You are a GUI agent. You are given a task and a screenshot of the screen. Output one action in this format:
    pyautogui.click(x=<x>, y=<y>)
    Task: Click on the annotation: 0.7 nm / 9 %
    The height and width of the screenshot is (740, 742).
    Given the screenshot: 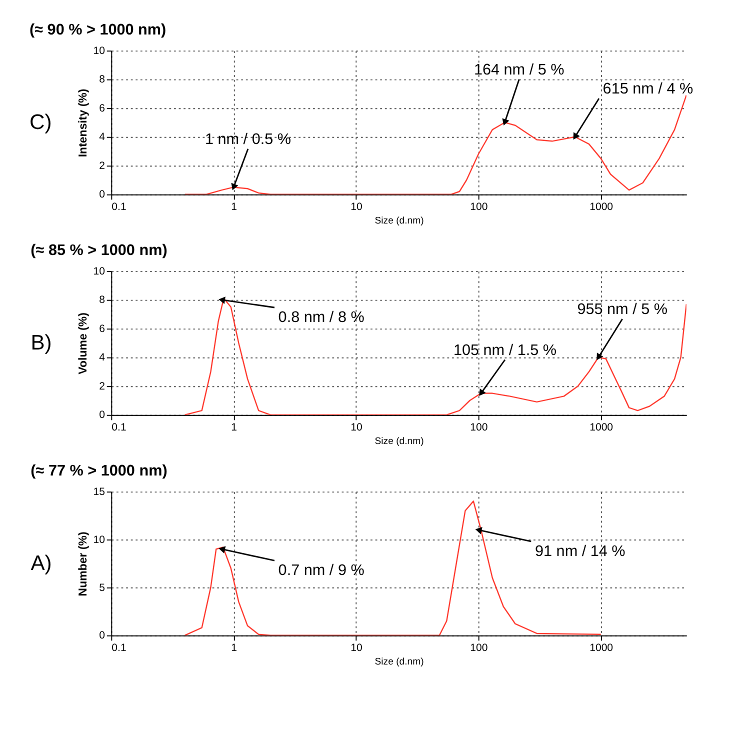 What is the action you would take?
    pyautogui.click(x=321, y=570)
    